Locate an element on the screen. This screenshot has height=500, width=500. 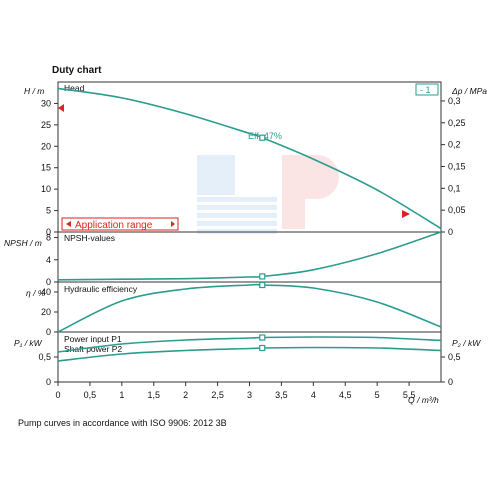
x-tick-label: 0 is located at coordinates (57, 395).